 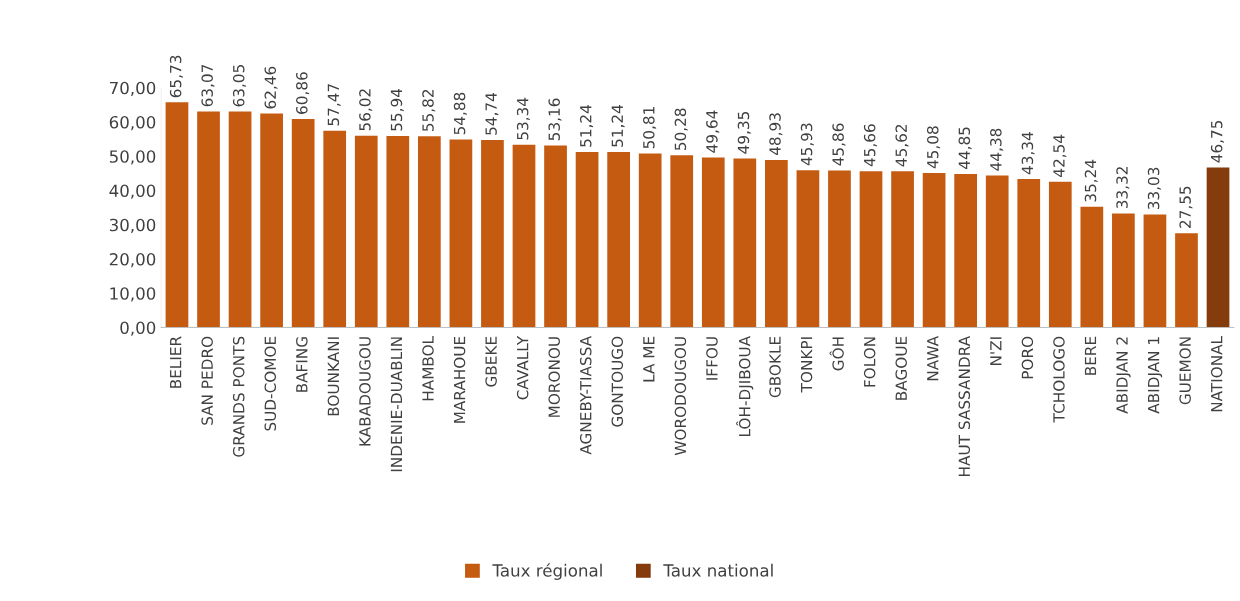 I want to click on data-label: 63,05, so click(x=239, y=86).